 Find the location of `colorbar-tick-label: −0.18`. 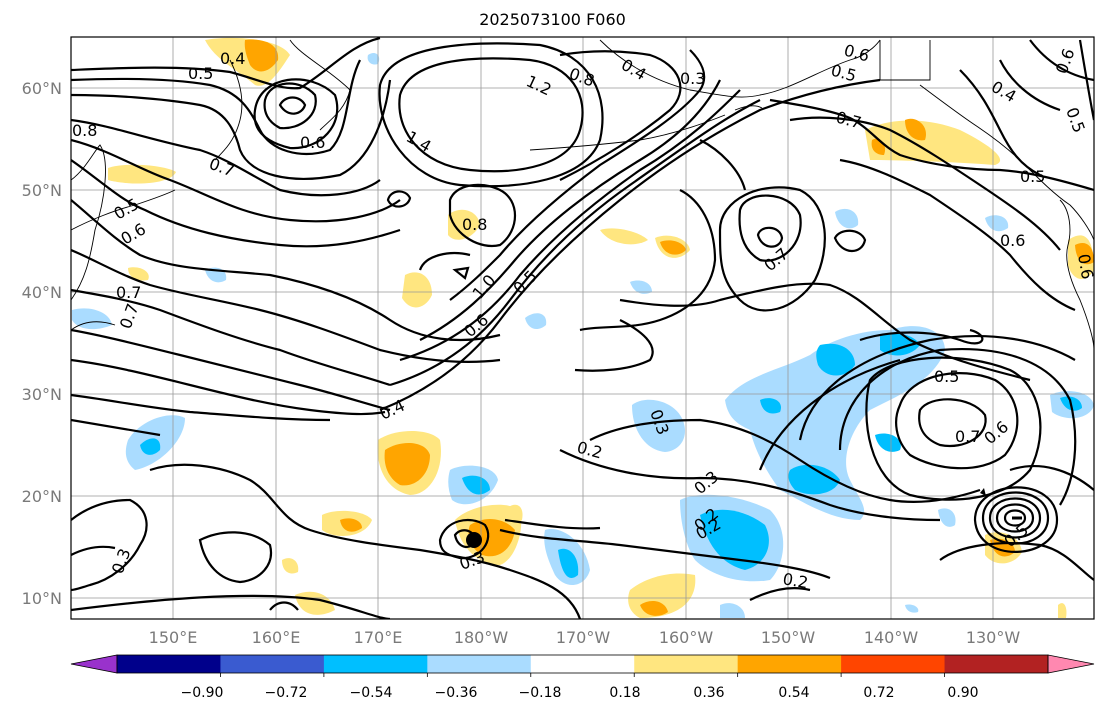

colorbar-tick-label: −0.18 is located at coordinates (540, 693).